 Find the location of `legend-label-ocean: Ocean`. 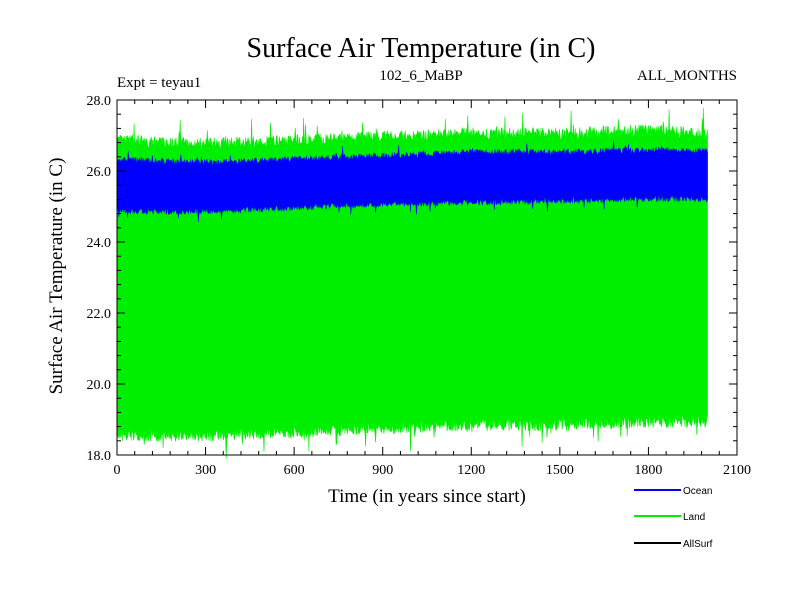

legend-label-ocean: Ocean is located at coordinates (697, 491).